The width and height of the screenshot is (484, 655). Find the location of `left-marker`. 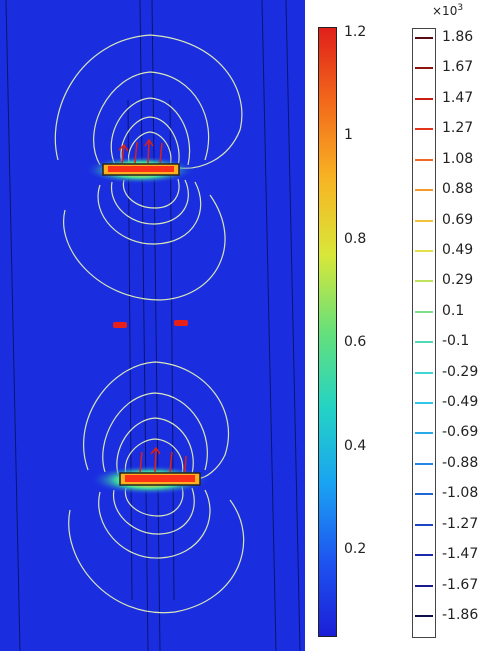

left-marker is located at coordinates (120, 325).